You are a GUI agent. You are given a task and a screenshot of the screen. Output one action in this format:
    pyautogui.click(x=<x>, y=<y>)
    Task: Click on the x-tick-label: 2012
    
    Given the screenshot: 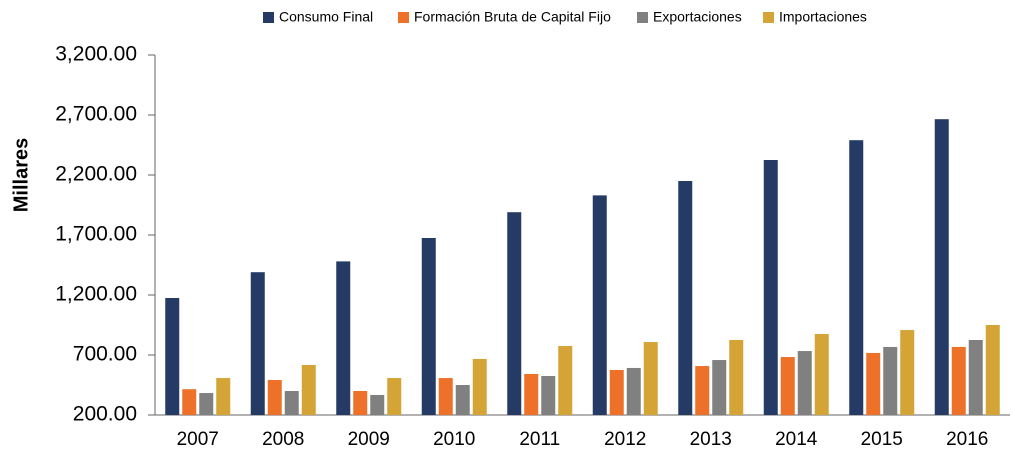 What is the action you would take?
    pyautogui.click(x=625, y=439)
    